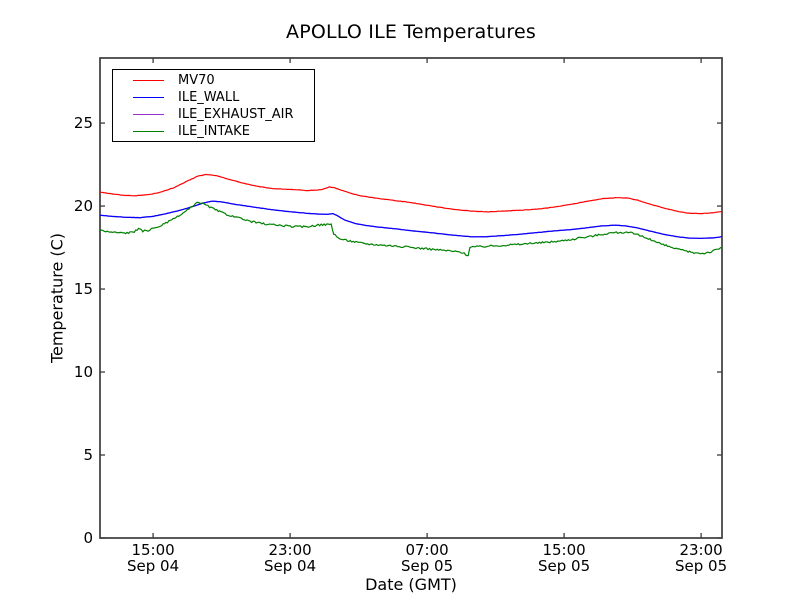 The image size is (800, 600). I want to click on x-tick-label: 23:00 Sep 05, so click(701, 558).